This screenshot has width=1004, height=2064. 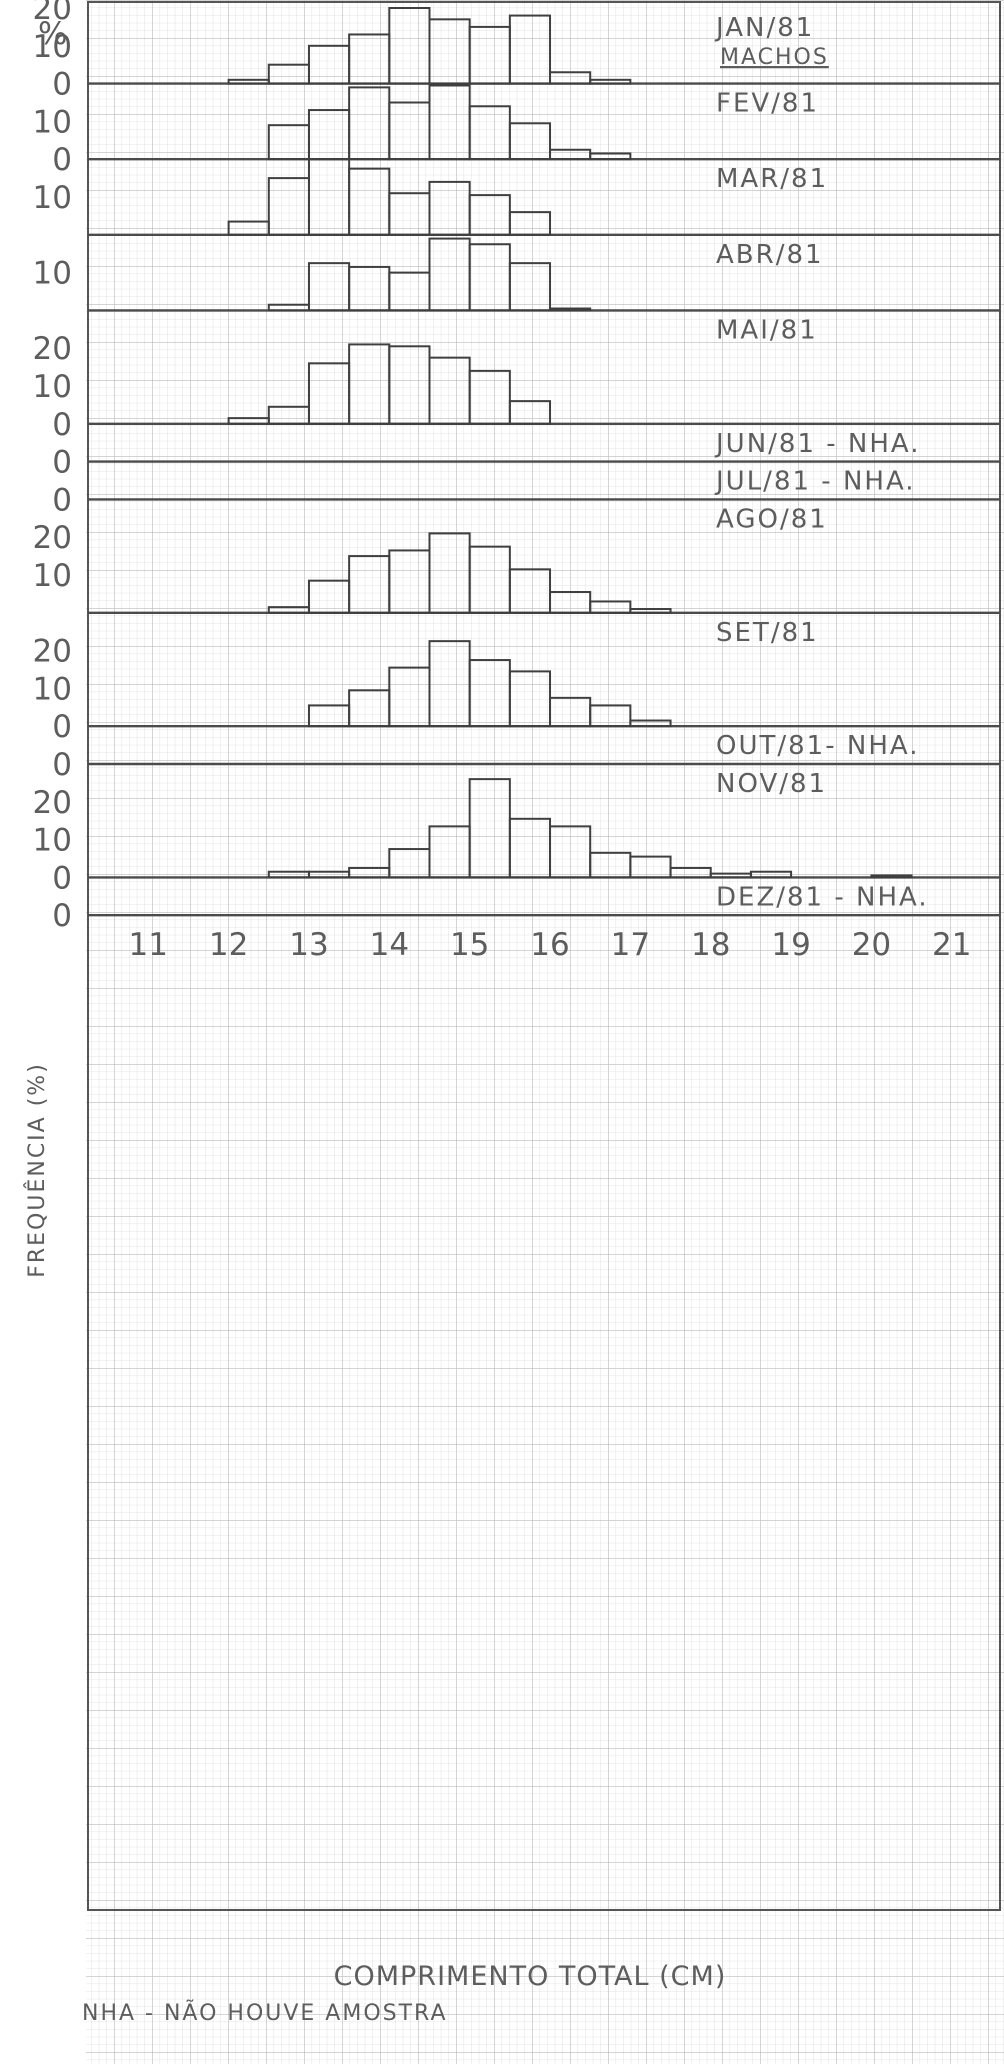 What do you see at coordinates (62, 85) in the screenshot?
I see `y-tick-jan-81-0: 0` at bounding box center [62, 85].